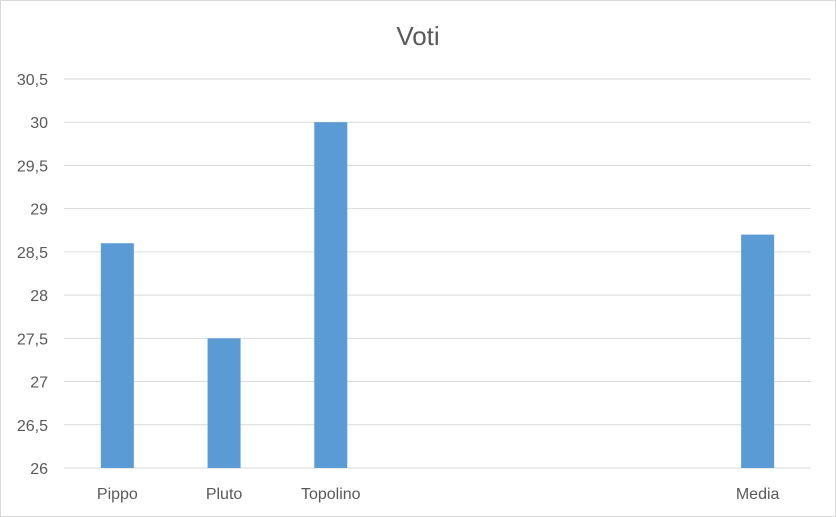  I want to click on bar-pippo, so click(117, 355).